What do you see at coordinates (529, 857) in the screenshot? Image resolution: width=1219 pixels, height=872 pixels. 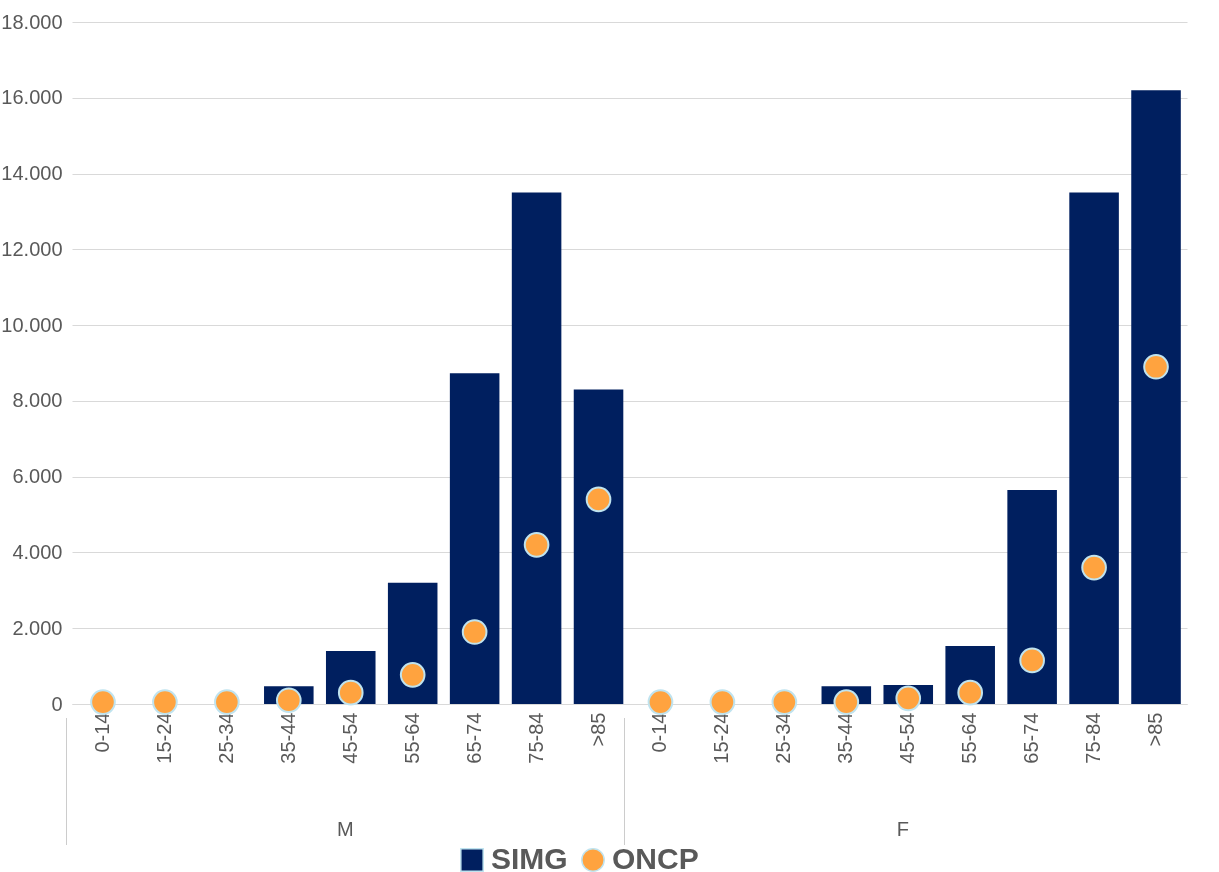 I see `legend-label: SIMG` at bounding box center [529, 857].